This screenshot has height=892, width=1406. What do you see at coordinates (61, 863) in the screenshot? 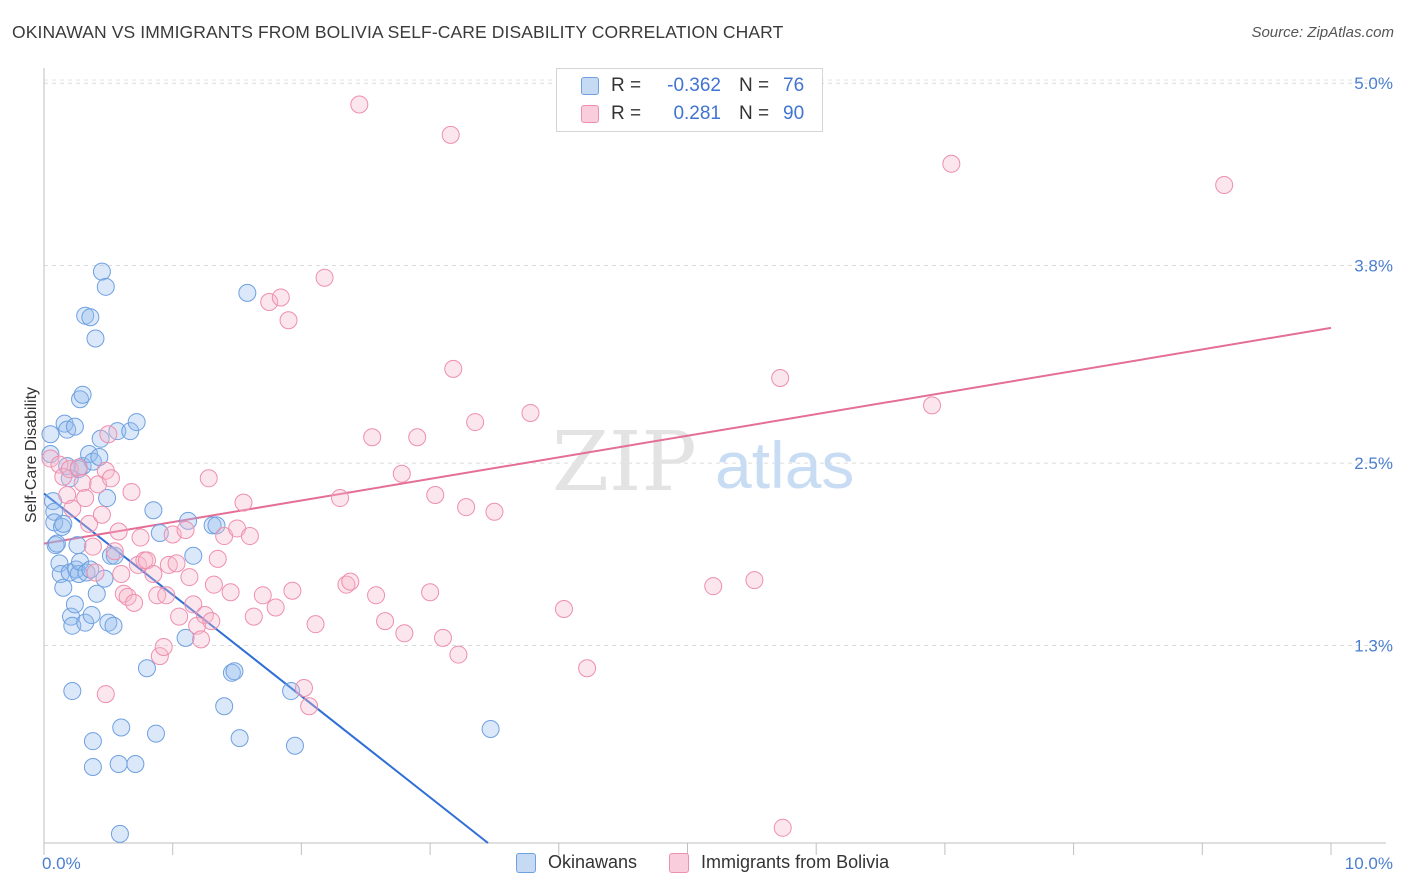
I see `x-tick-label: 0.0%` at bounding box center [61, 863].